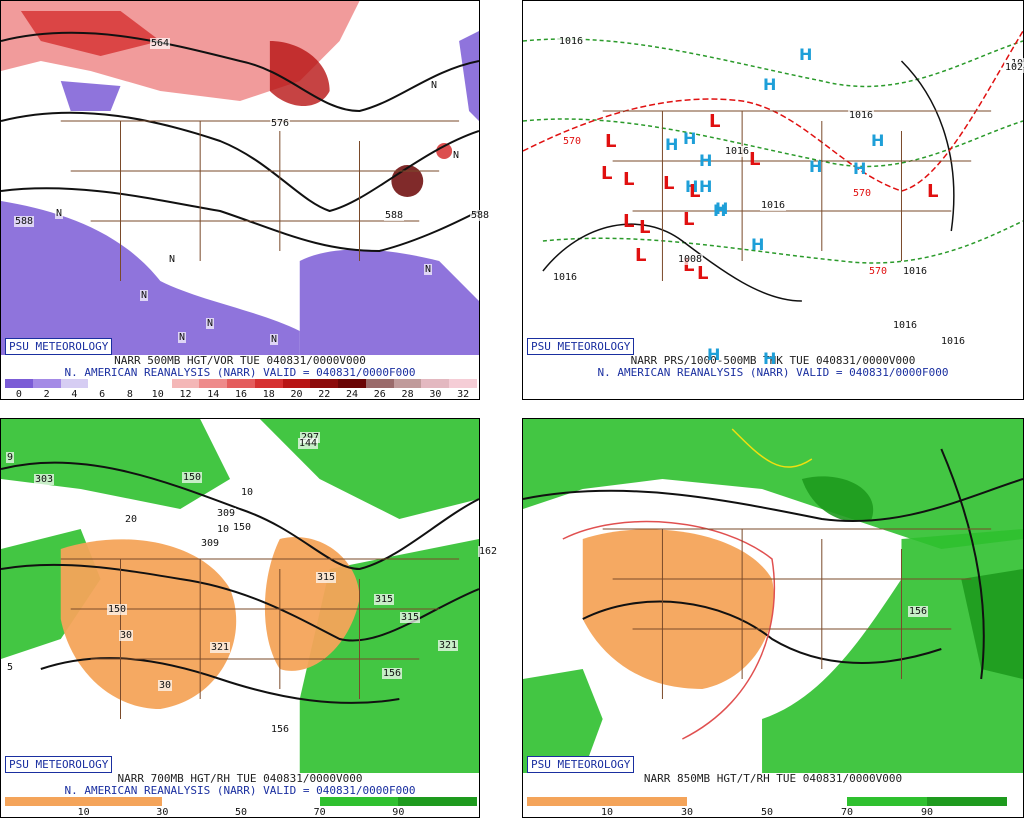 The image size is (1024, 819). What do you see at coordinates (488, 551) in the screenshot?
I see `contour-label: 162` at bounding box center [488, 551].